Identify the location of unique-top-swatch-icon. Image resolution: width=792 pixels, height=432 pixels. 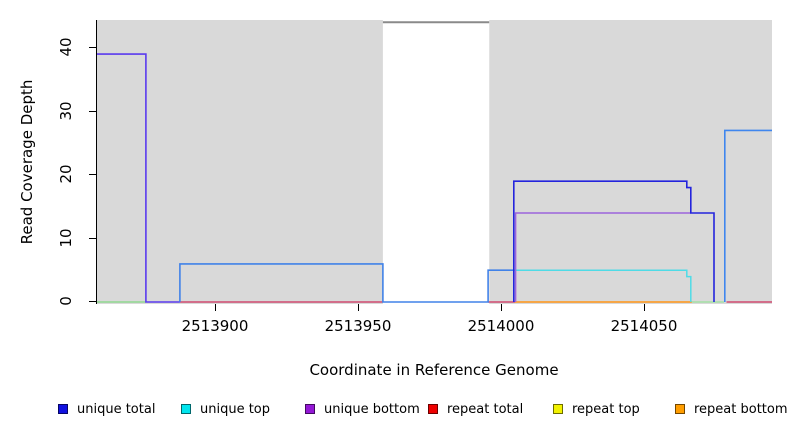
(186, 409).